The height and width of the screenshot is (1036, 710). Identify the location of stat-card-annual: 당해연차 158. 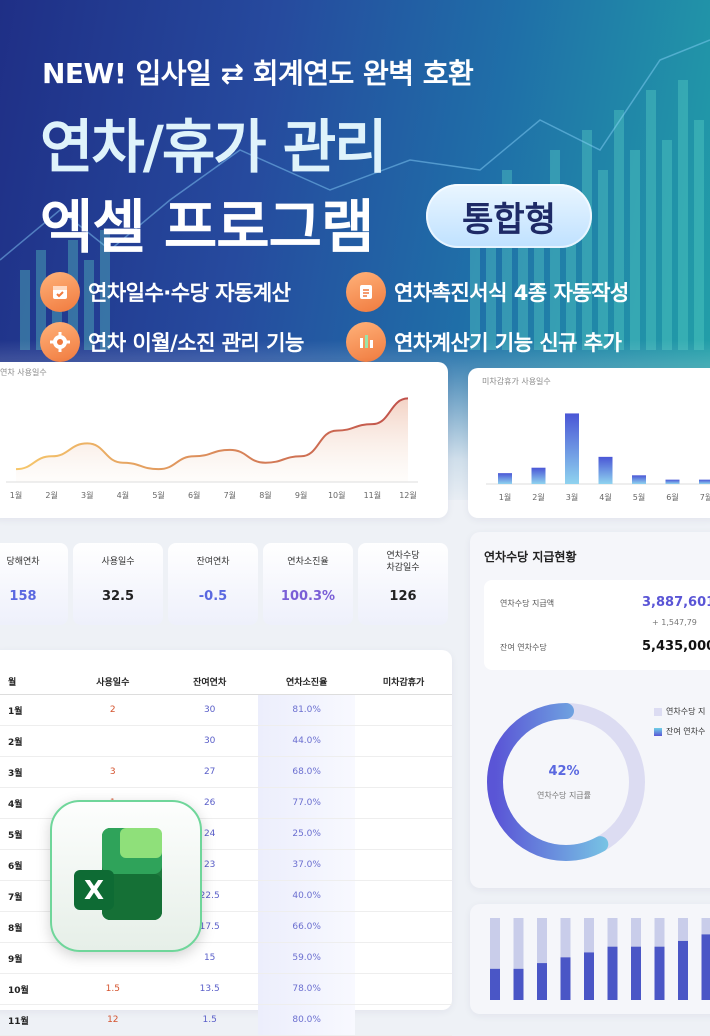
(34, 584).